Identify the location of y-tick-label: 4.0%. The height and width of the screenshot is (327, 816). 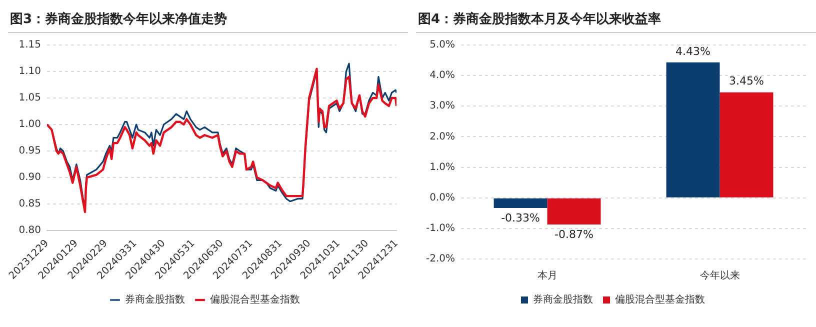
(443, 76).